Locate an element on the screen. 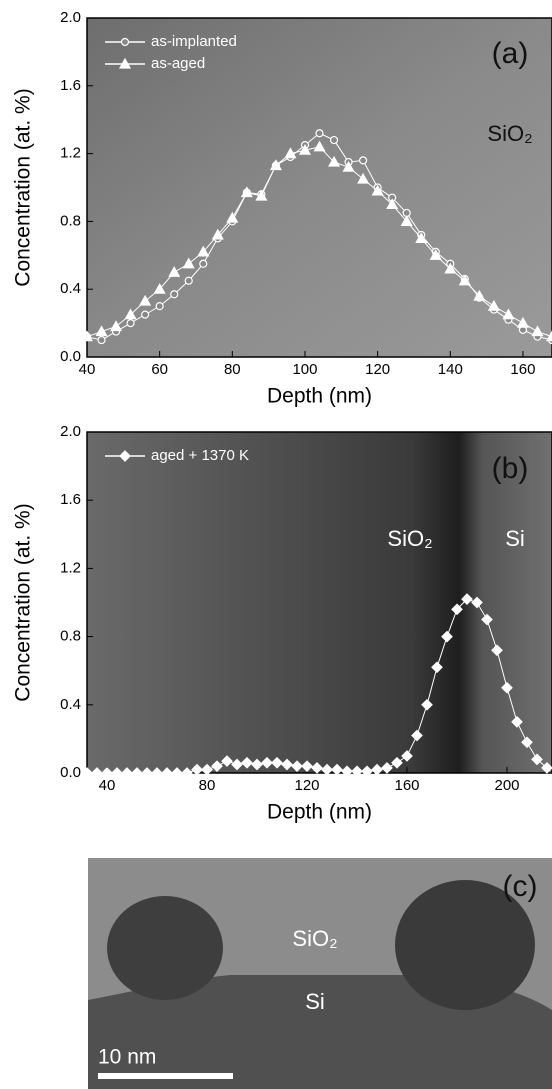  scale-bar is located at coordinates (165, 1076).